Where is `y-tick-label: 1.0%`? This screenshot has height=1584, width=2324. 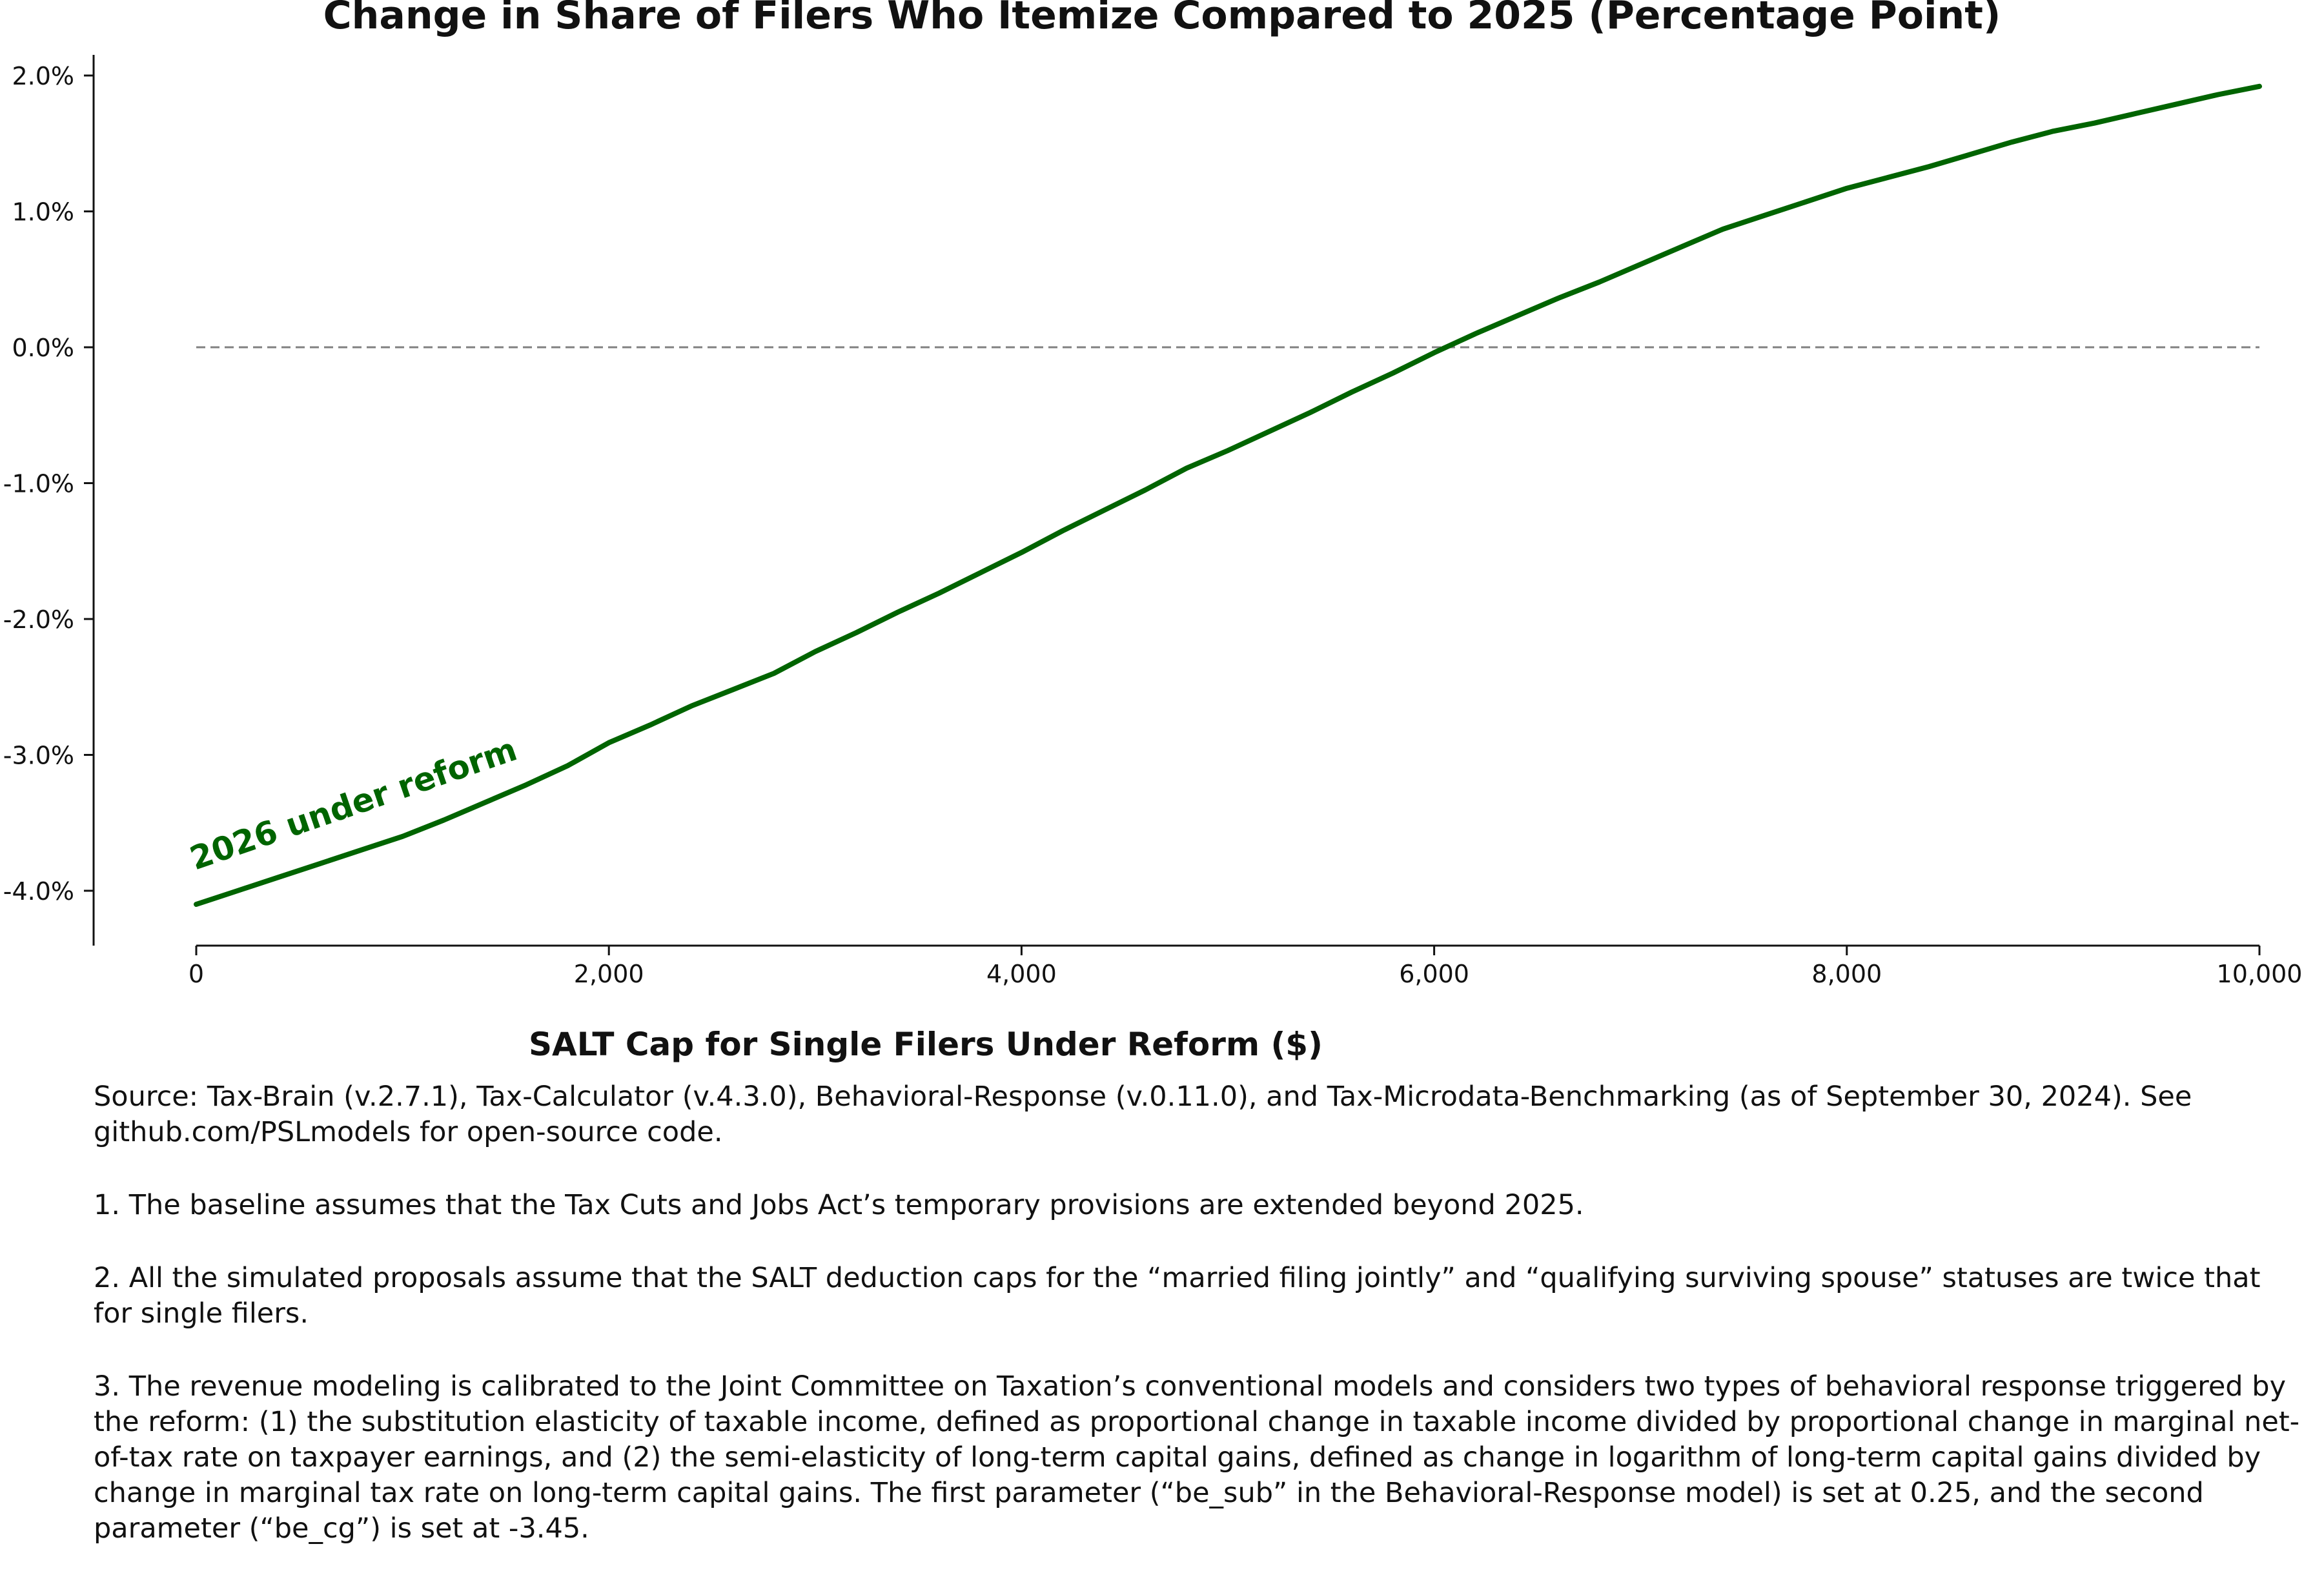 y-tick-label: 1.0% is located at coordinates (43, 212).